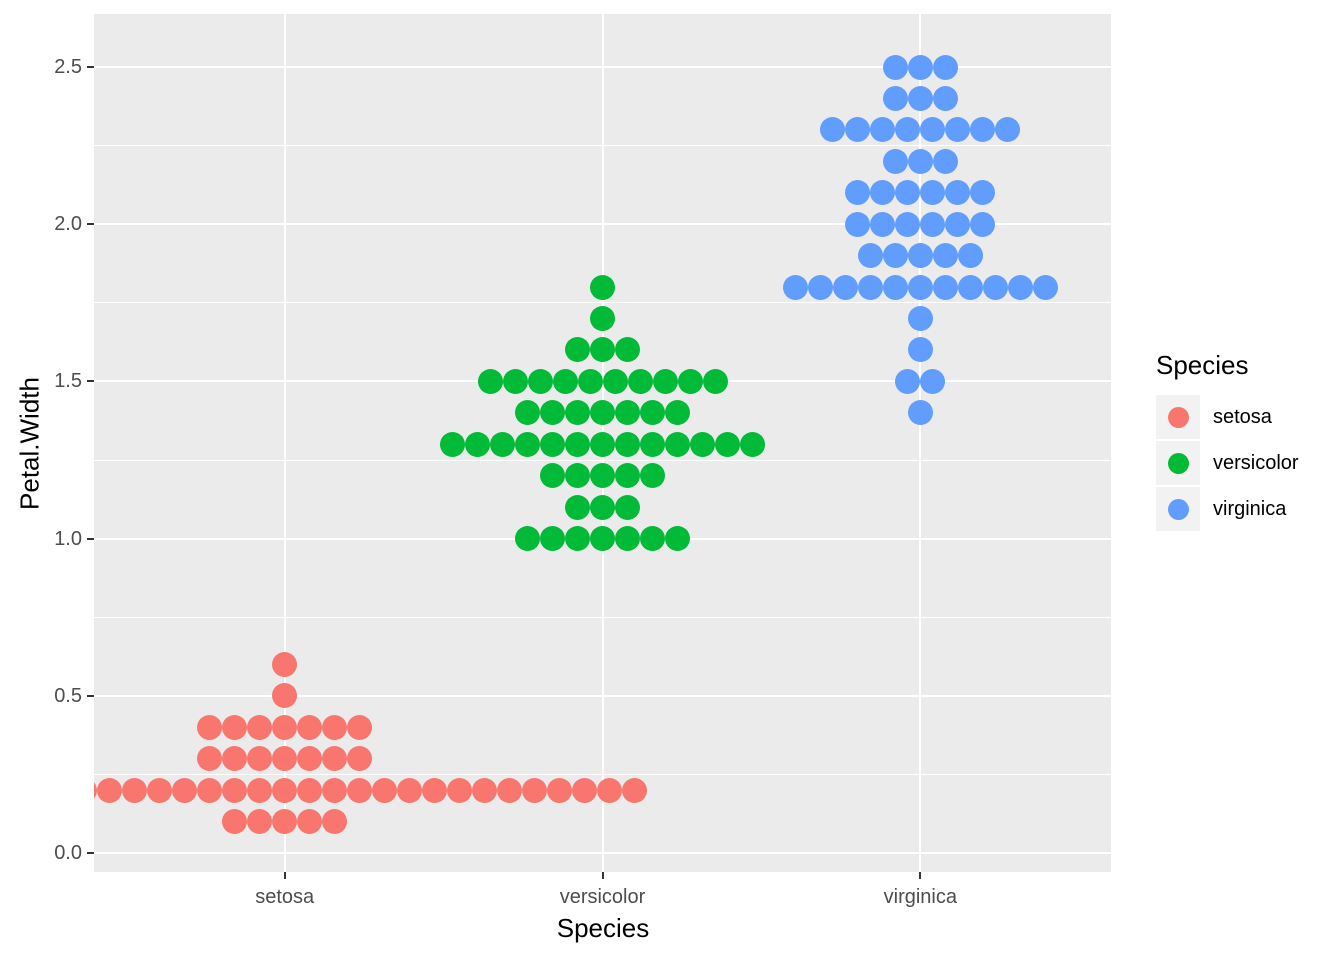 This screenshot has height=960, width=1344. What do you see at coordinates (1256, 462) in the screenshot?
I see `legend-label: versicolor` at bounding box center [1256, 462].